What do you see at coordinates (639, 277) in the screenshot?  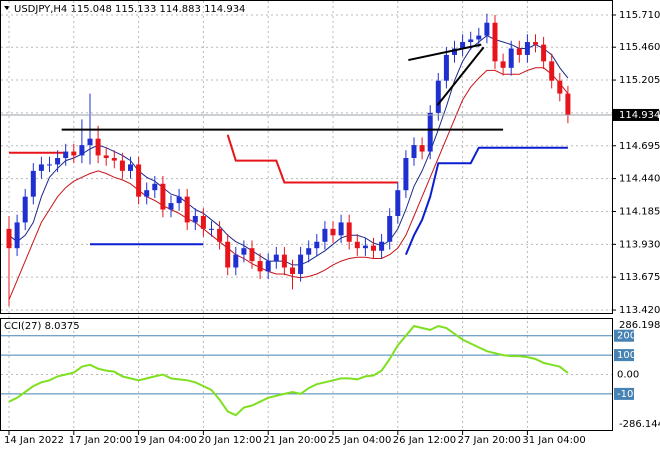 I see `y-tick-label: 113.675` at bounding box center [639, 277].